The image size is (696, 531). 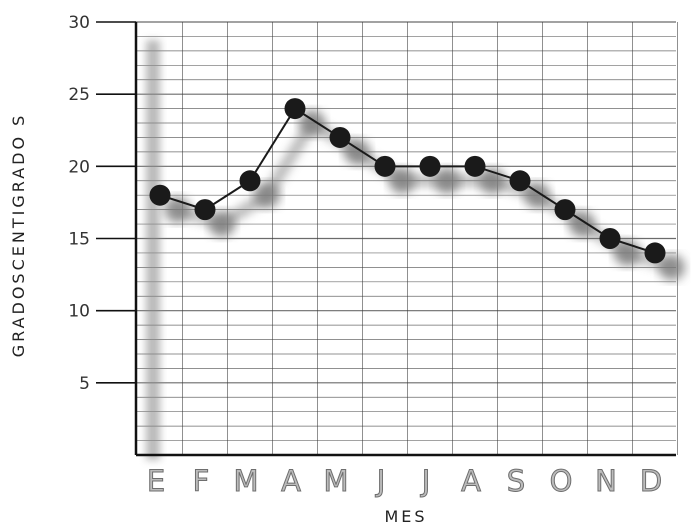 I want to click on y-tick-label: 20, so click(x=79, y=167).